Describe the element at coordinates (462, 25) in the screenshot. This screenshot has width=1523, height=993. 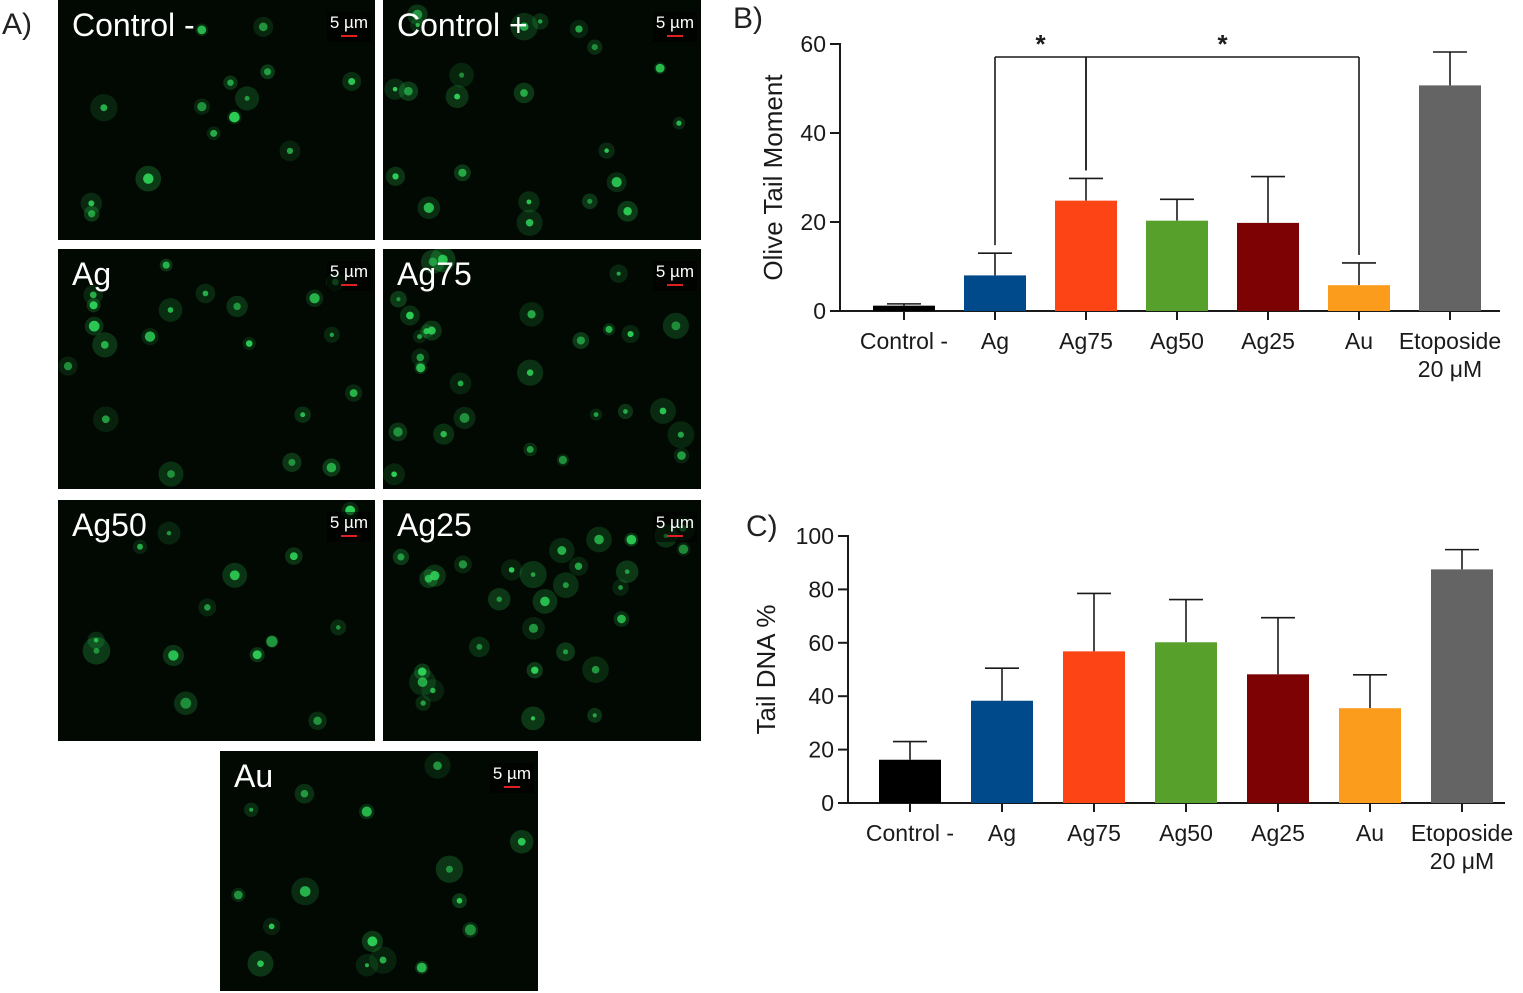
I see `micrograph-label: Control +` at that location.